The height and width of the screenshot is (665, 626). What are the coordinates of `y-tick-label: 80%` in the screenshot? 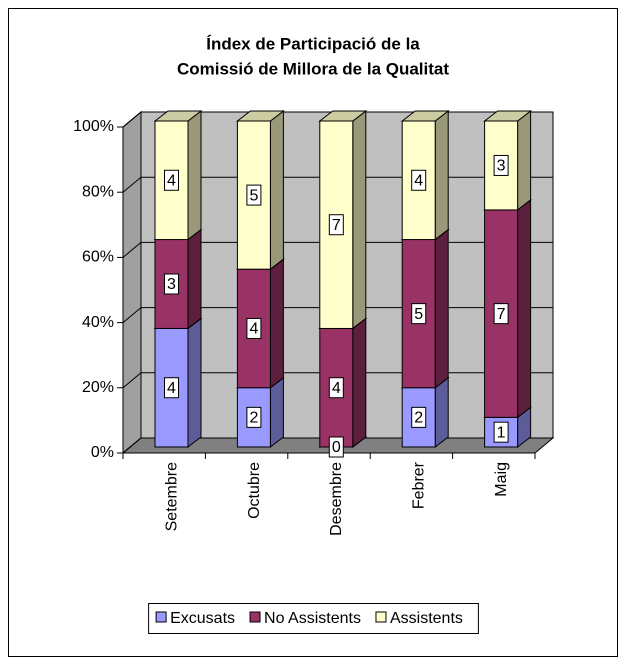 It's located at (98, 191).